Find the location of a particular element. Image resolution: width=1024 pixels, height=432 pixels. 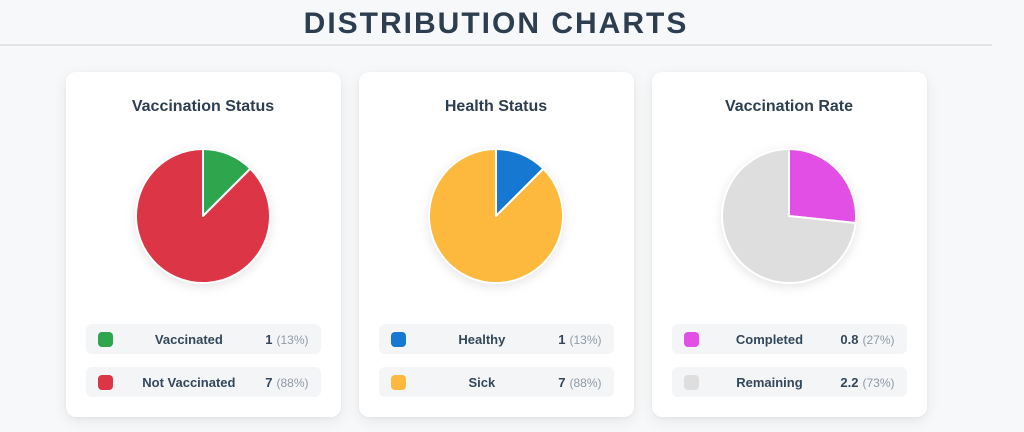

legend-label: Remaining is located at coordinates (769, 382).